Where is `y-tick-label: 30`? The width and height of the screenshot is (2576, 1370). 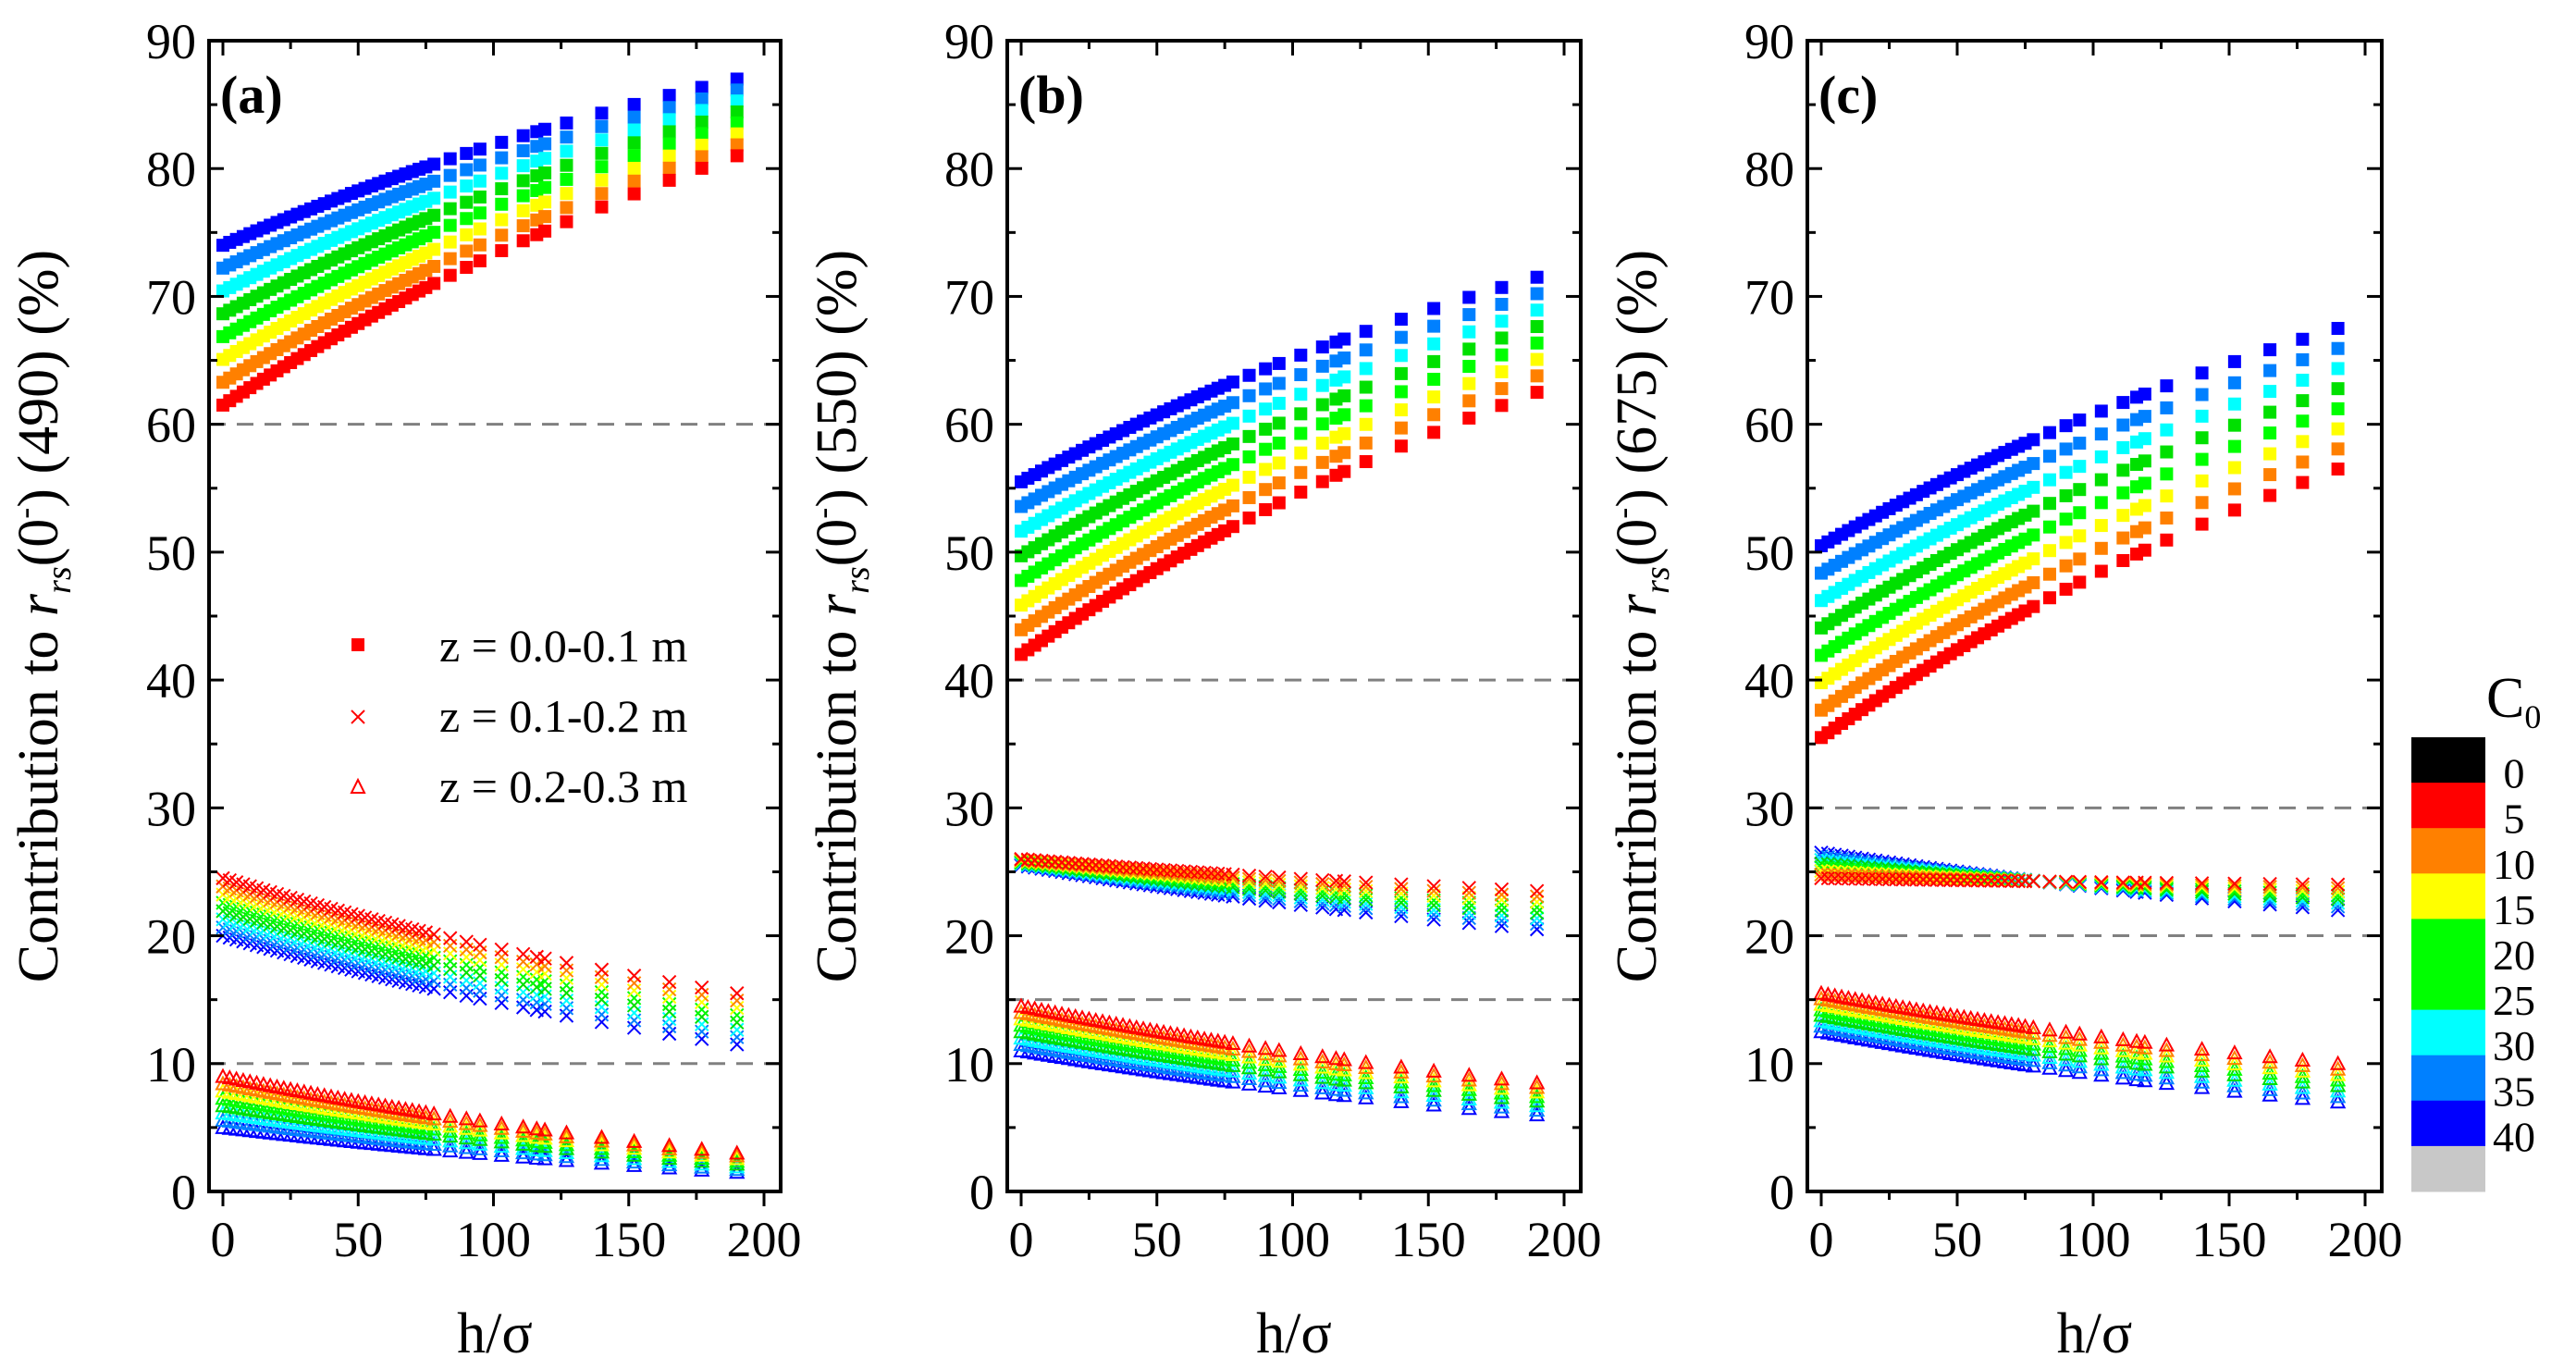
y-tick-label: 30 is located at coordinates (1769, 808).